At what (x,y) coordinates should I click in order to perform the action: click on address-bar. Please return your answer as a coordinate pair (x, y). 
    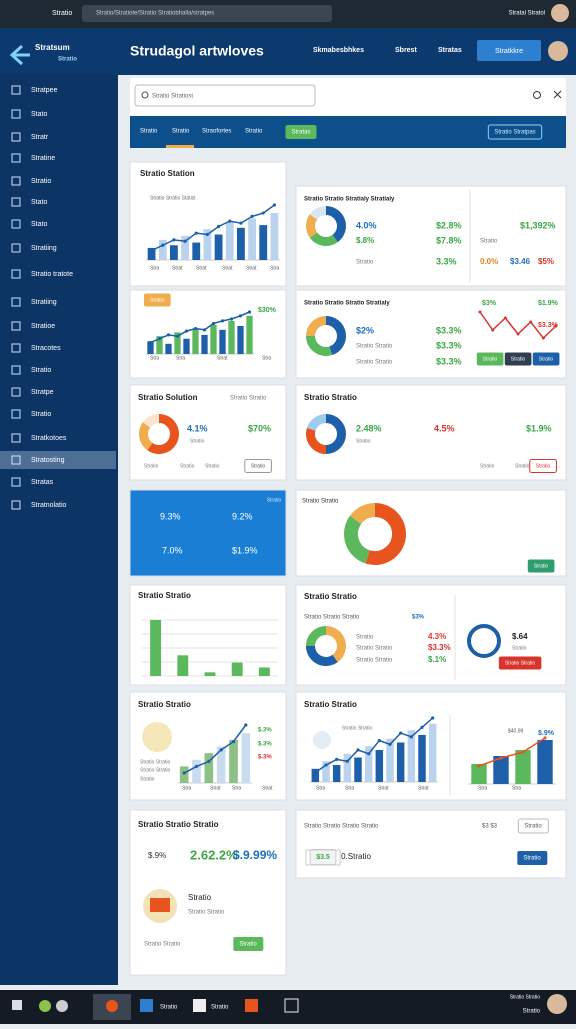
    Looking at the image, I should click on (207, 13).